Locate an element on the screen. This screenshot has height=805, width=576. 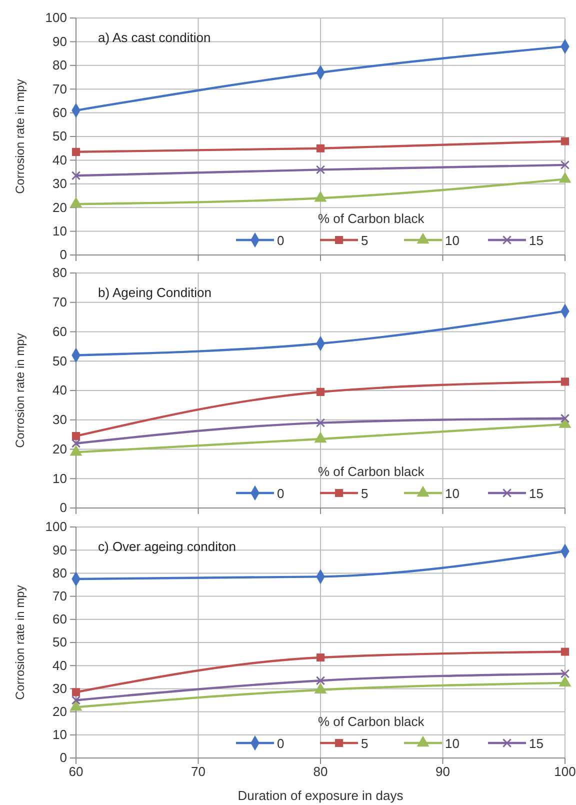
text: a) As cast condition is located at coordinates (154, 37).